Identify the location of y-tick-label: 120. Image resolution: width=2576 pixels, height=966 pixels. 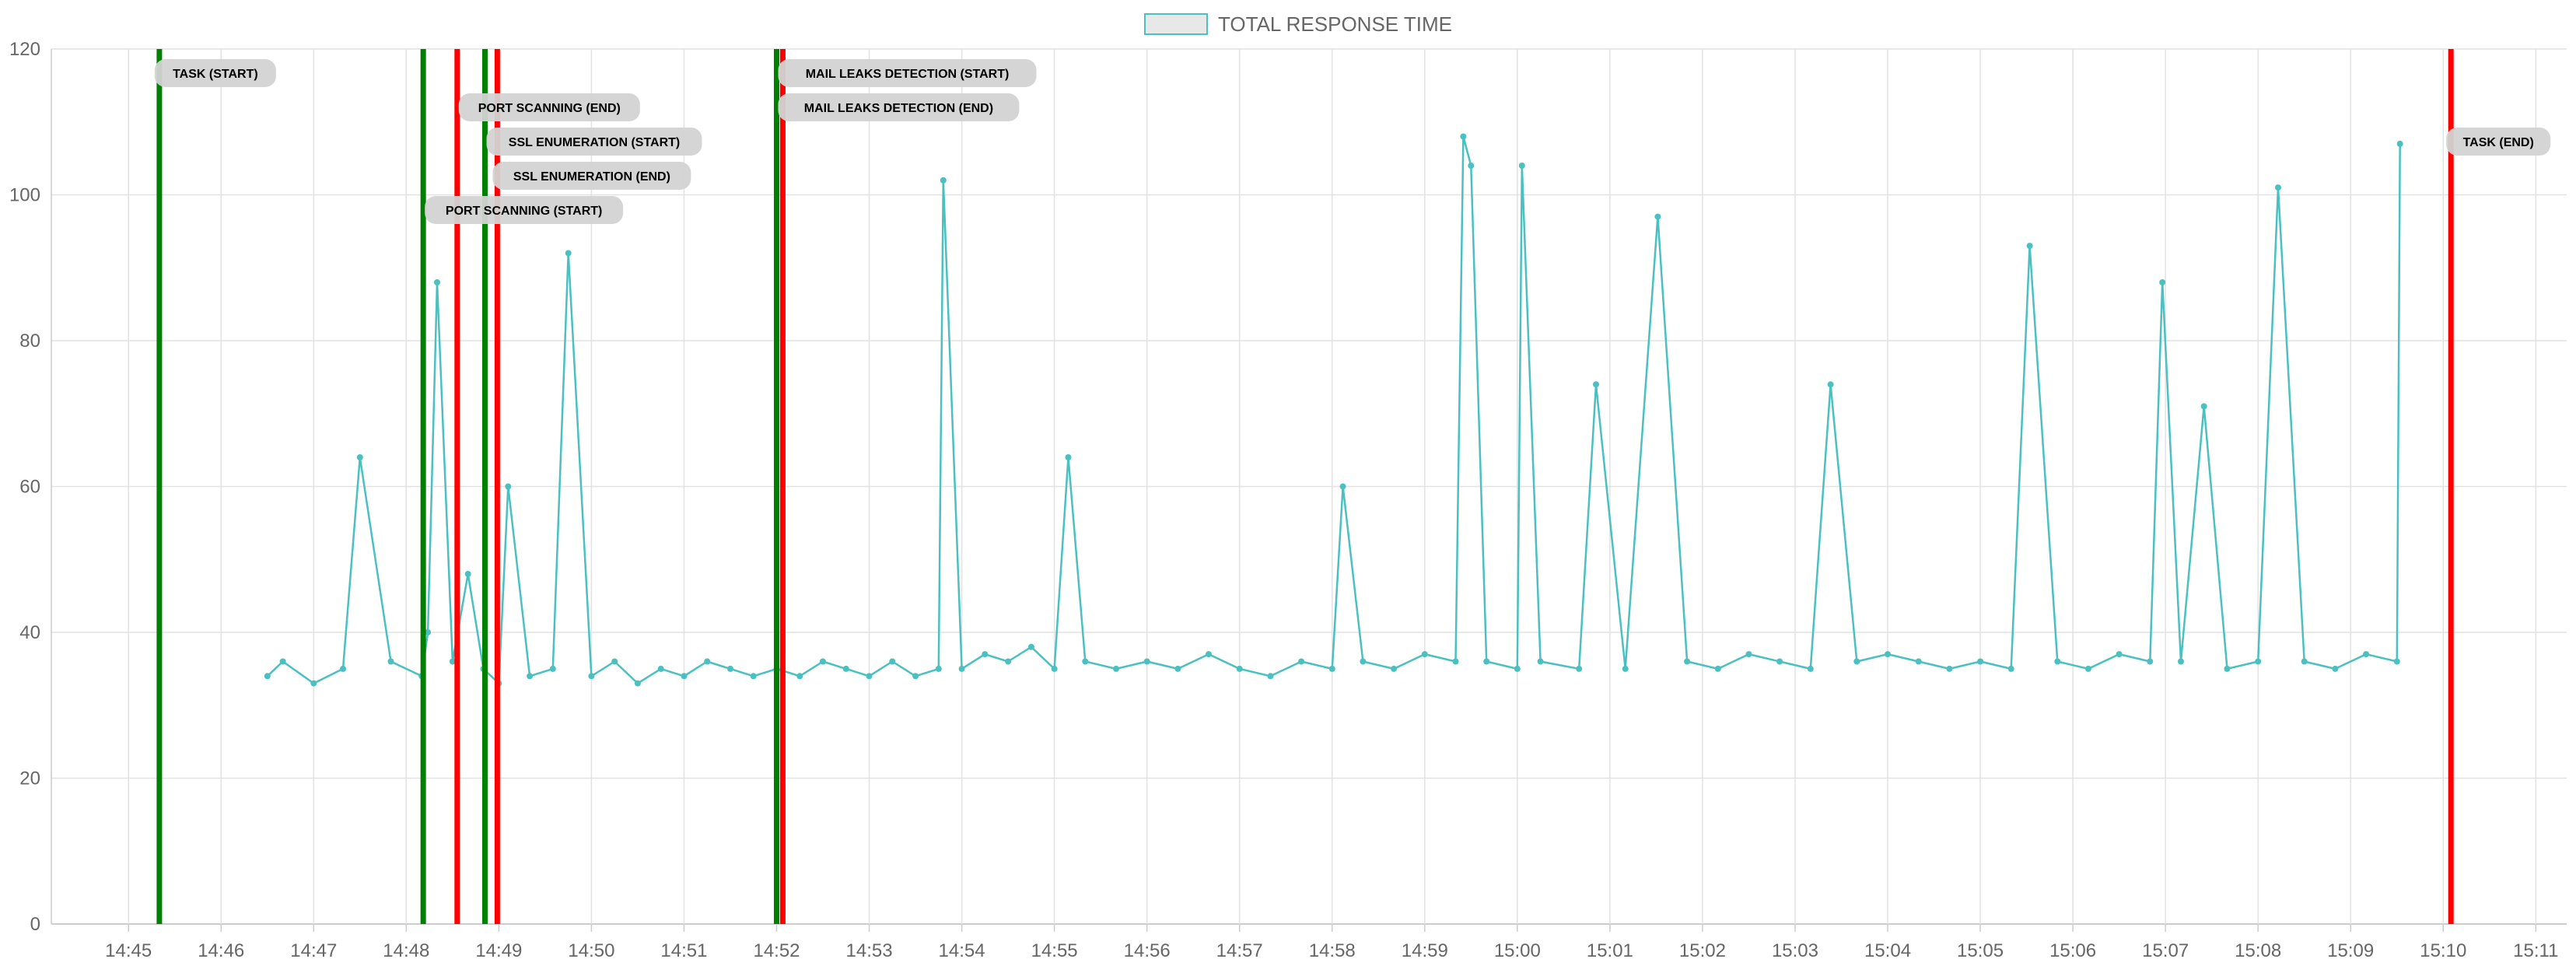
(25, 49).